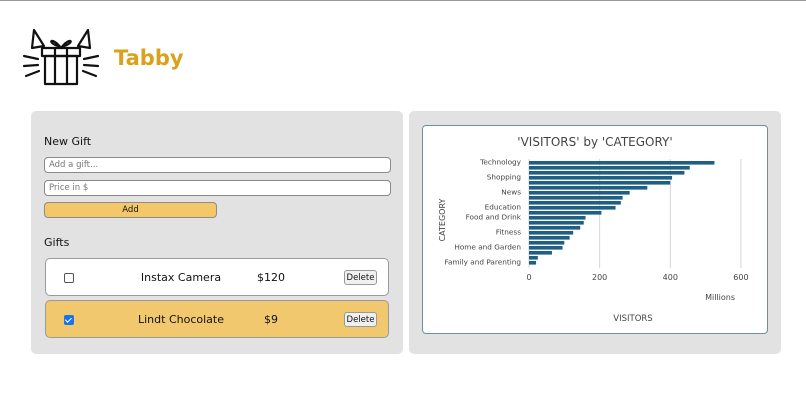 This screenshot has height=418, width=806. I want to click on gift-name-input, so click(217, 165).